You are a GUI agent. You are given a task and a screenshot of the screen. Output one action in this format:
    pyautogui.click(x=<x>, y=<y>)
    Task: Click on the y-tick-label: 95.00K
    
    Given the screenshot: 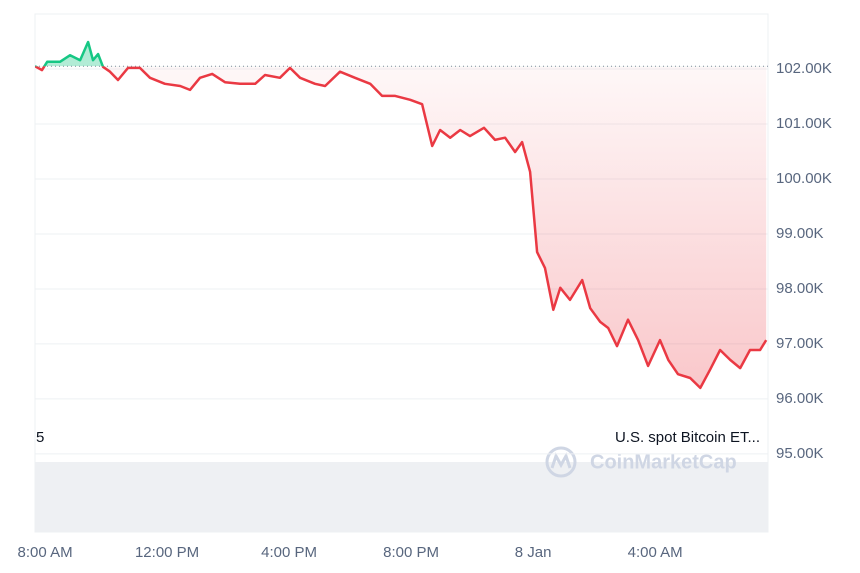 What is the action you would take?
    pyautogui.click(x=800, y=453)
    